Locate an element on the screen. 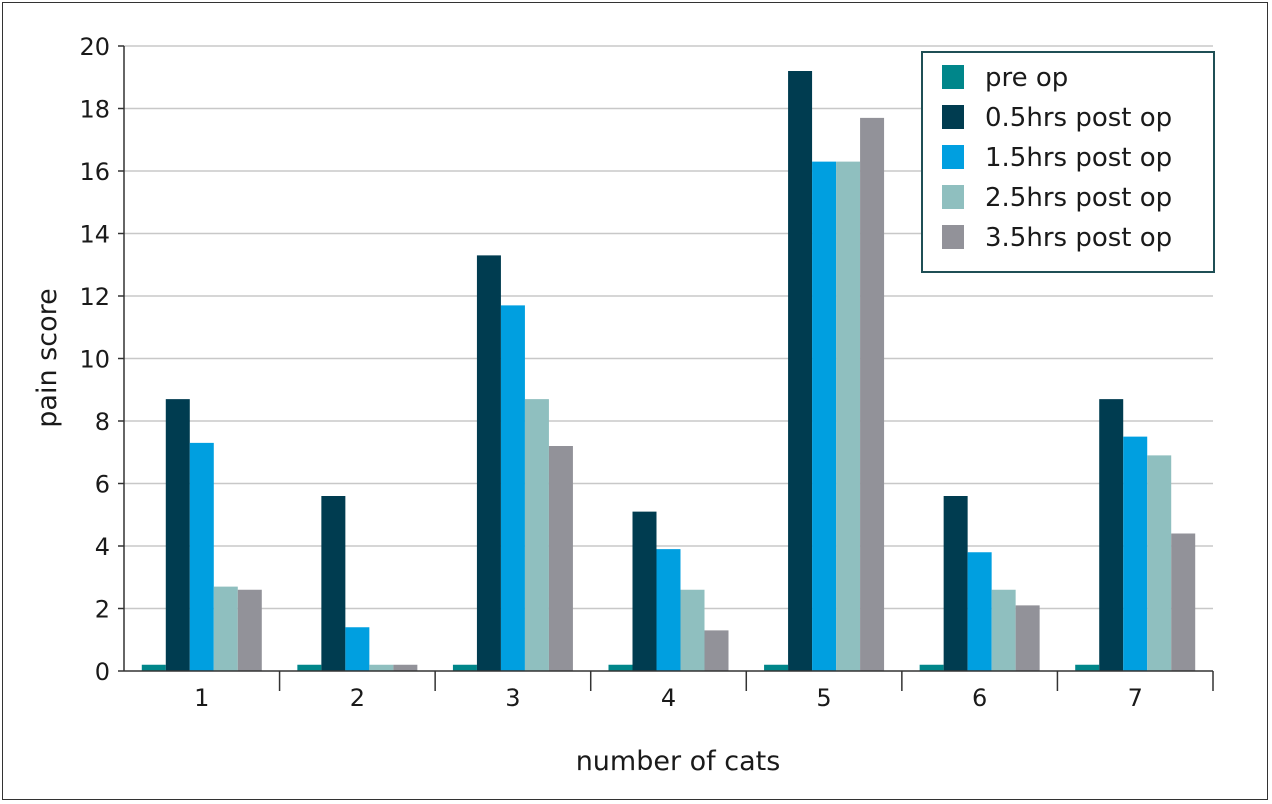 This screenshot has height=804, width=1272. x-tick-label: 3 is located at coordinates (512, 698).